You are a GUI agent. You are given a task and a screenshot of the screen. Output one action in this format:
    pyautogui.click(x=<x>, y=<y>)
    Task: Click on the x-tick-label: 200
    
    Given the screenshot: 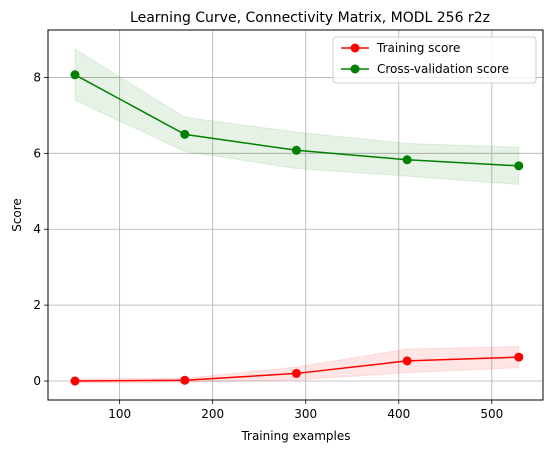 What is the action you would take?
    pyautogui.click(x=212, y=414)
    